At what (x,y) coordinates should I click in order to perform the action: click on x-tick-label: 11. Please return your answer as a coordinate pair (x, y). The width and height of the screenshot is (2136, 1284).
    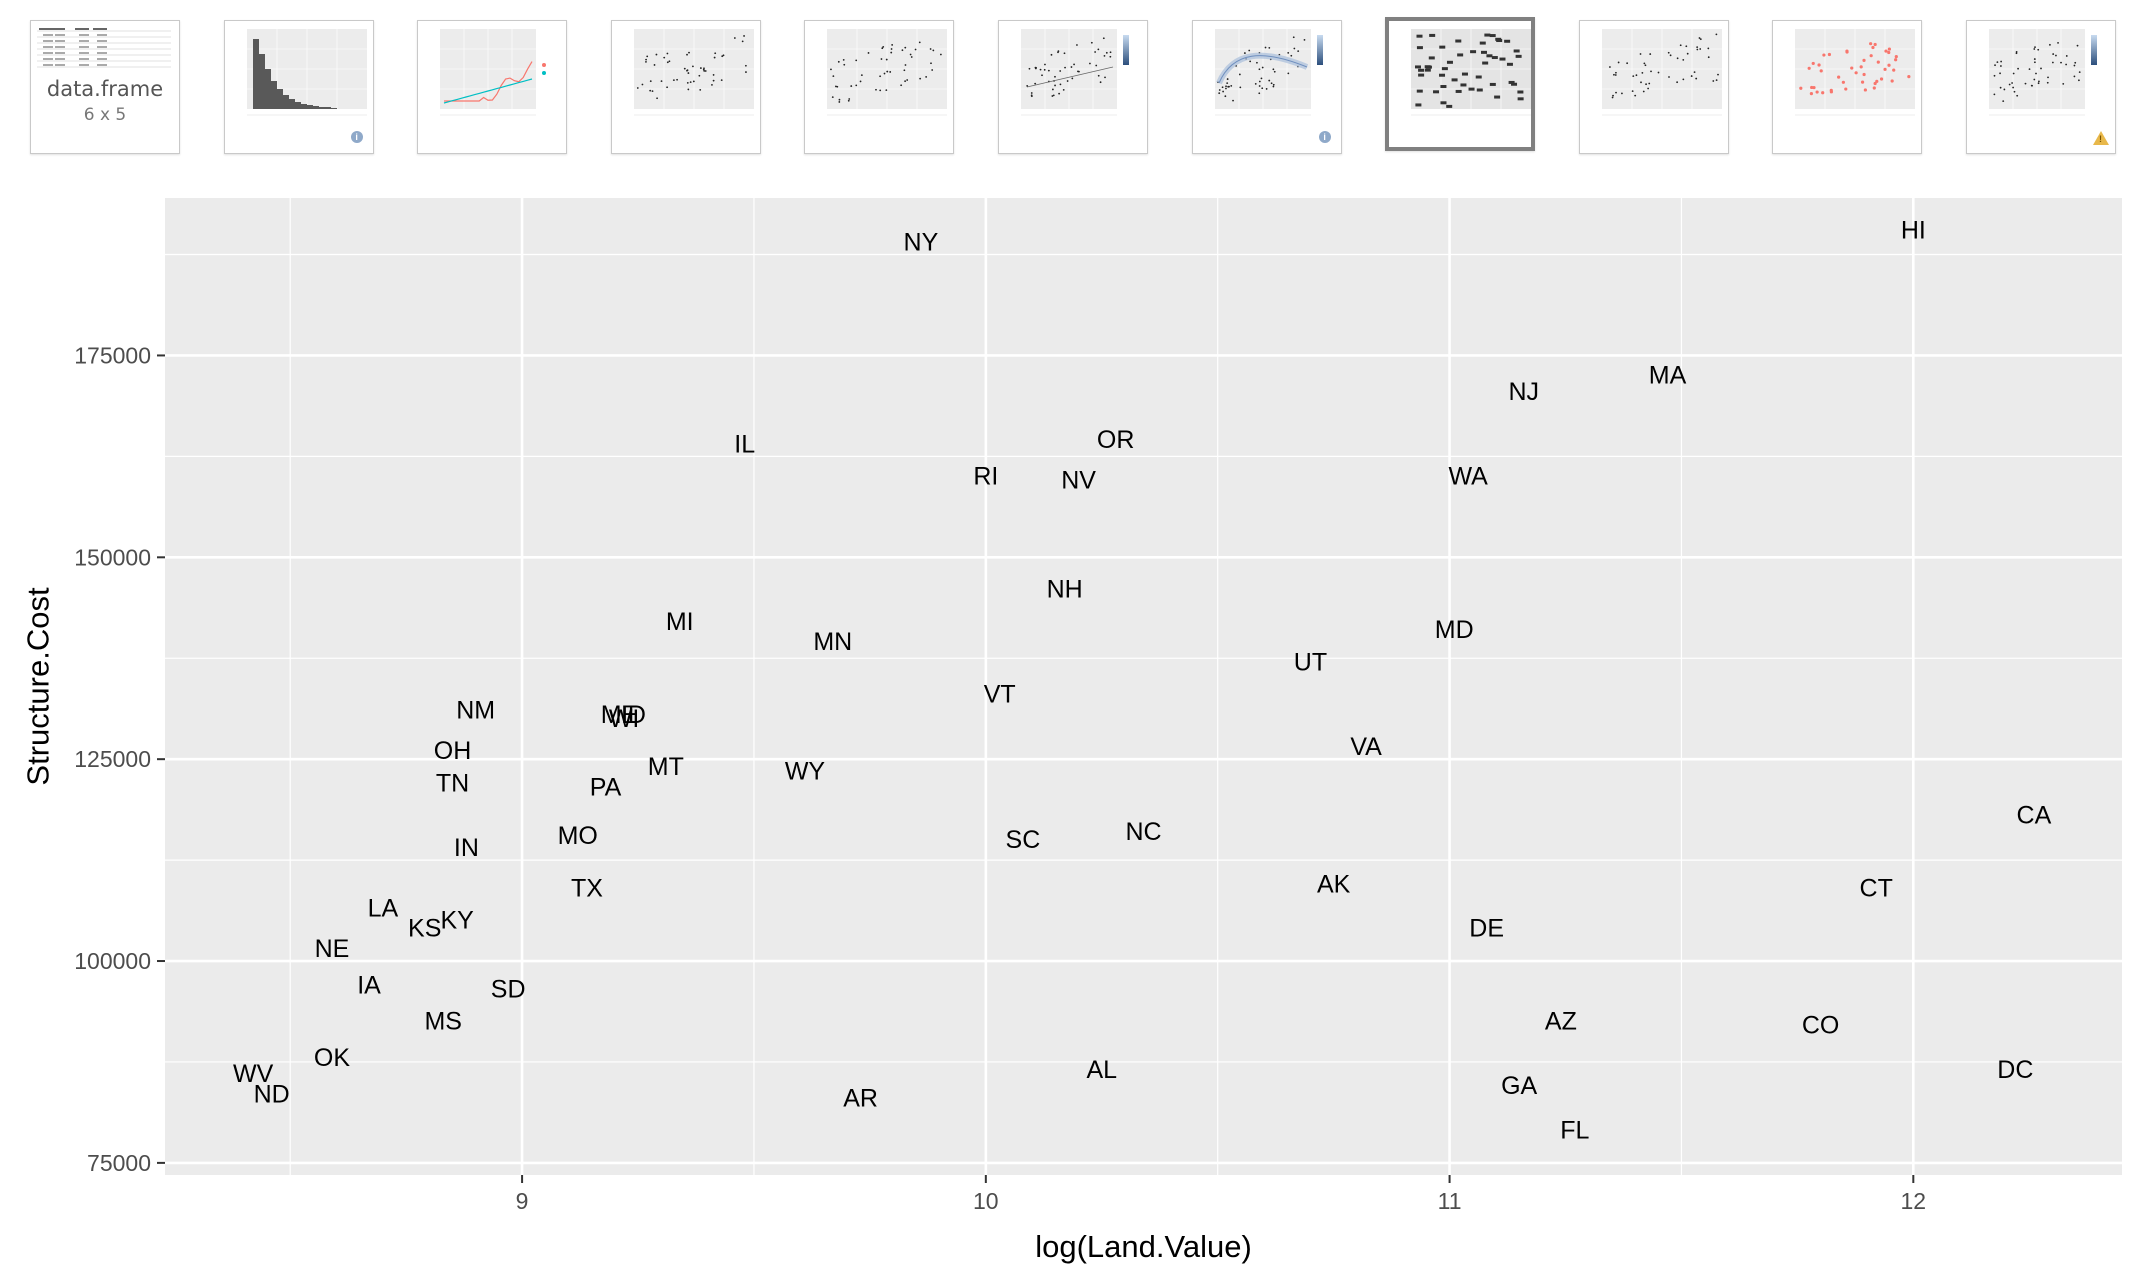
    Looking at the image, I should click on (1450, 1201).